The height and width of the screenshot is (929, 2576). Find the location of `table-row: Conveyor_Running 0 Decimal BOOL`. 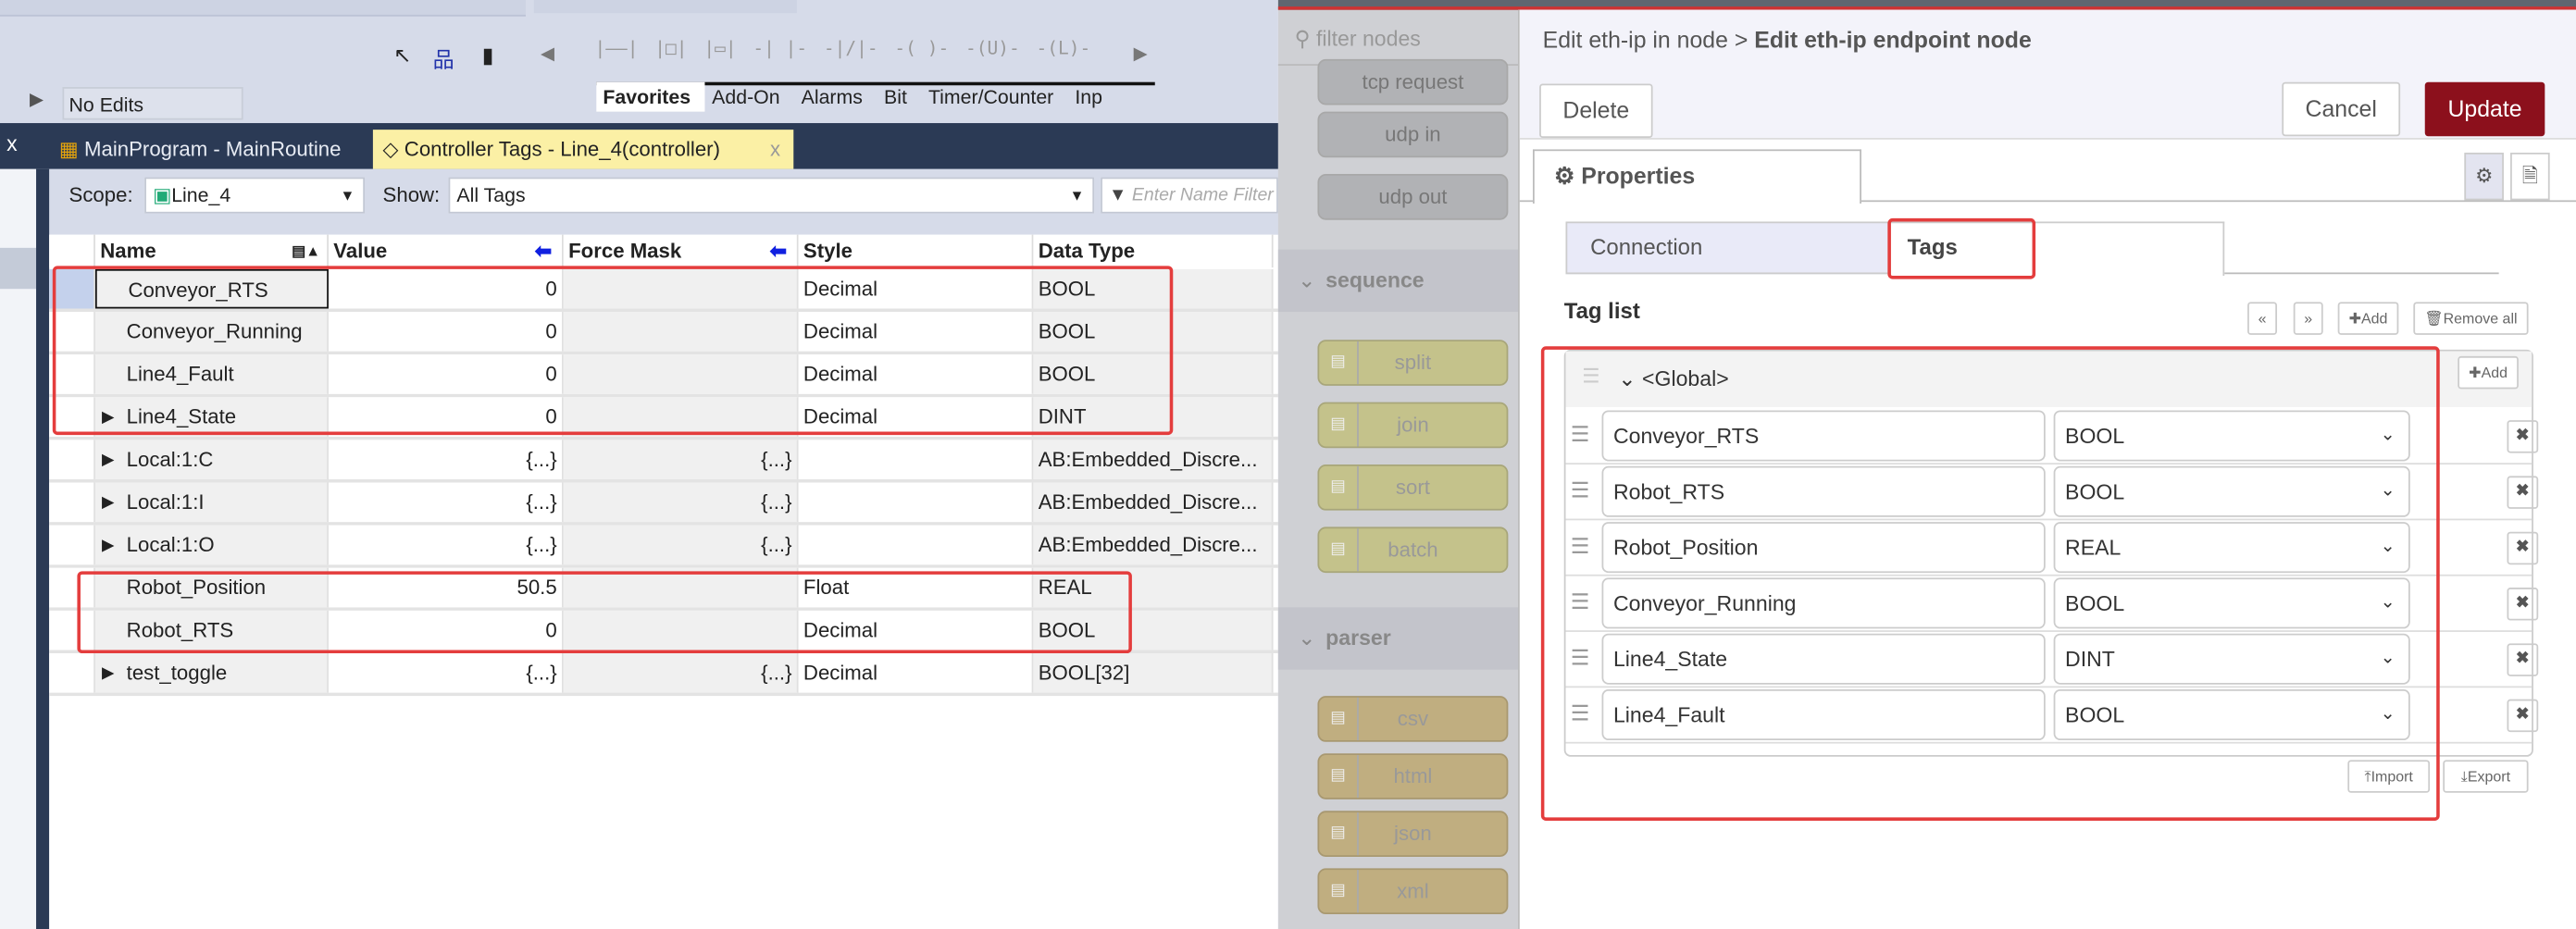

table-row: Conveyor_Running 0 Decimal BOOL is located at coordinates (663, 333).